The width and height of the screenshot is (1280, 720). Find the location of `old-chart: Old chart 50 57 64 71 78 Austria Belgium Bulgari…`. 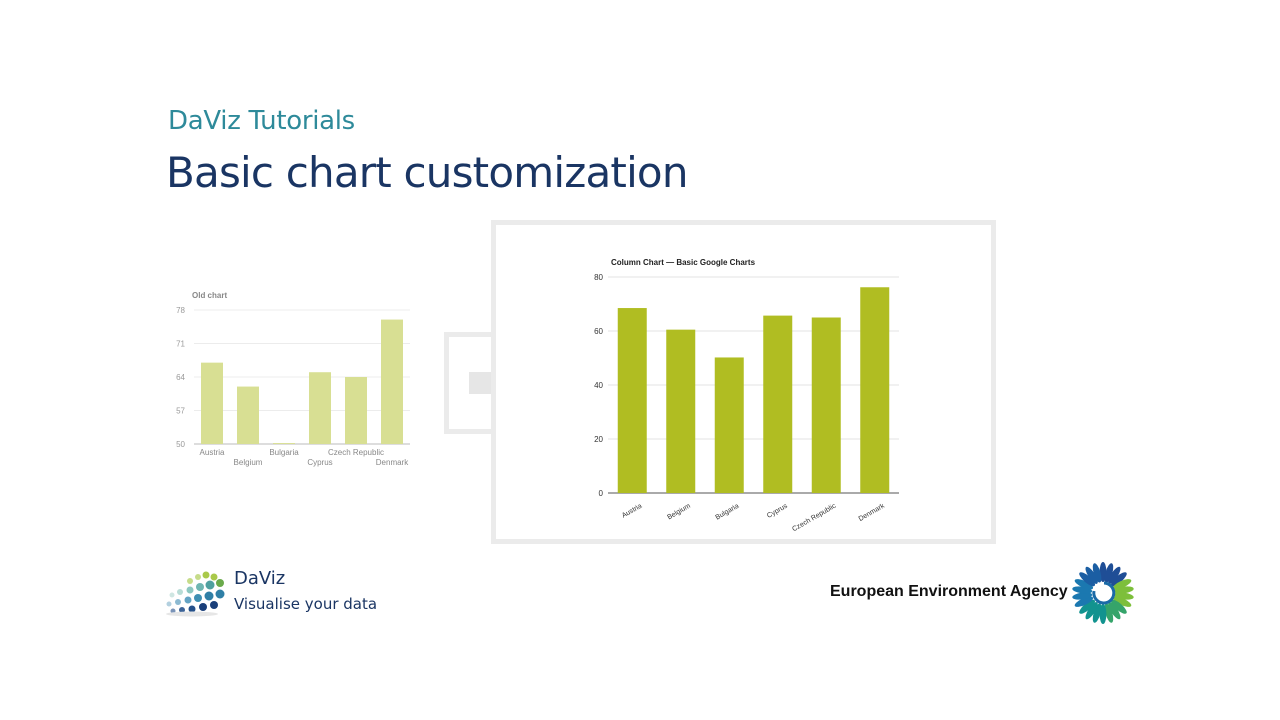

old-chart: Old chart 50 57 64 71 78 Austria Belgium Bulgari… is located at coordinates (293, 379).